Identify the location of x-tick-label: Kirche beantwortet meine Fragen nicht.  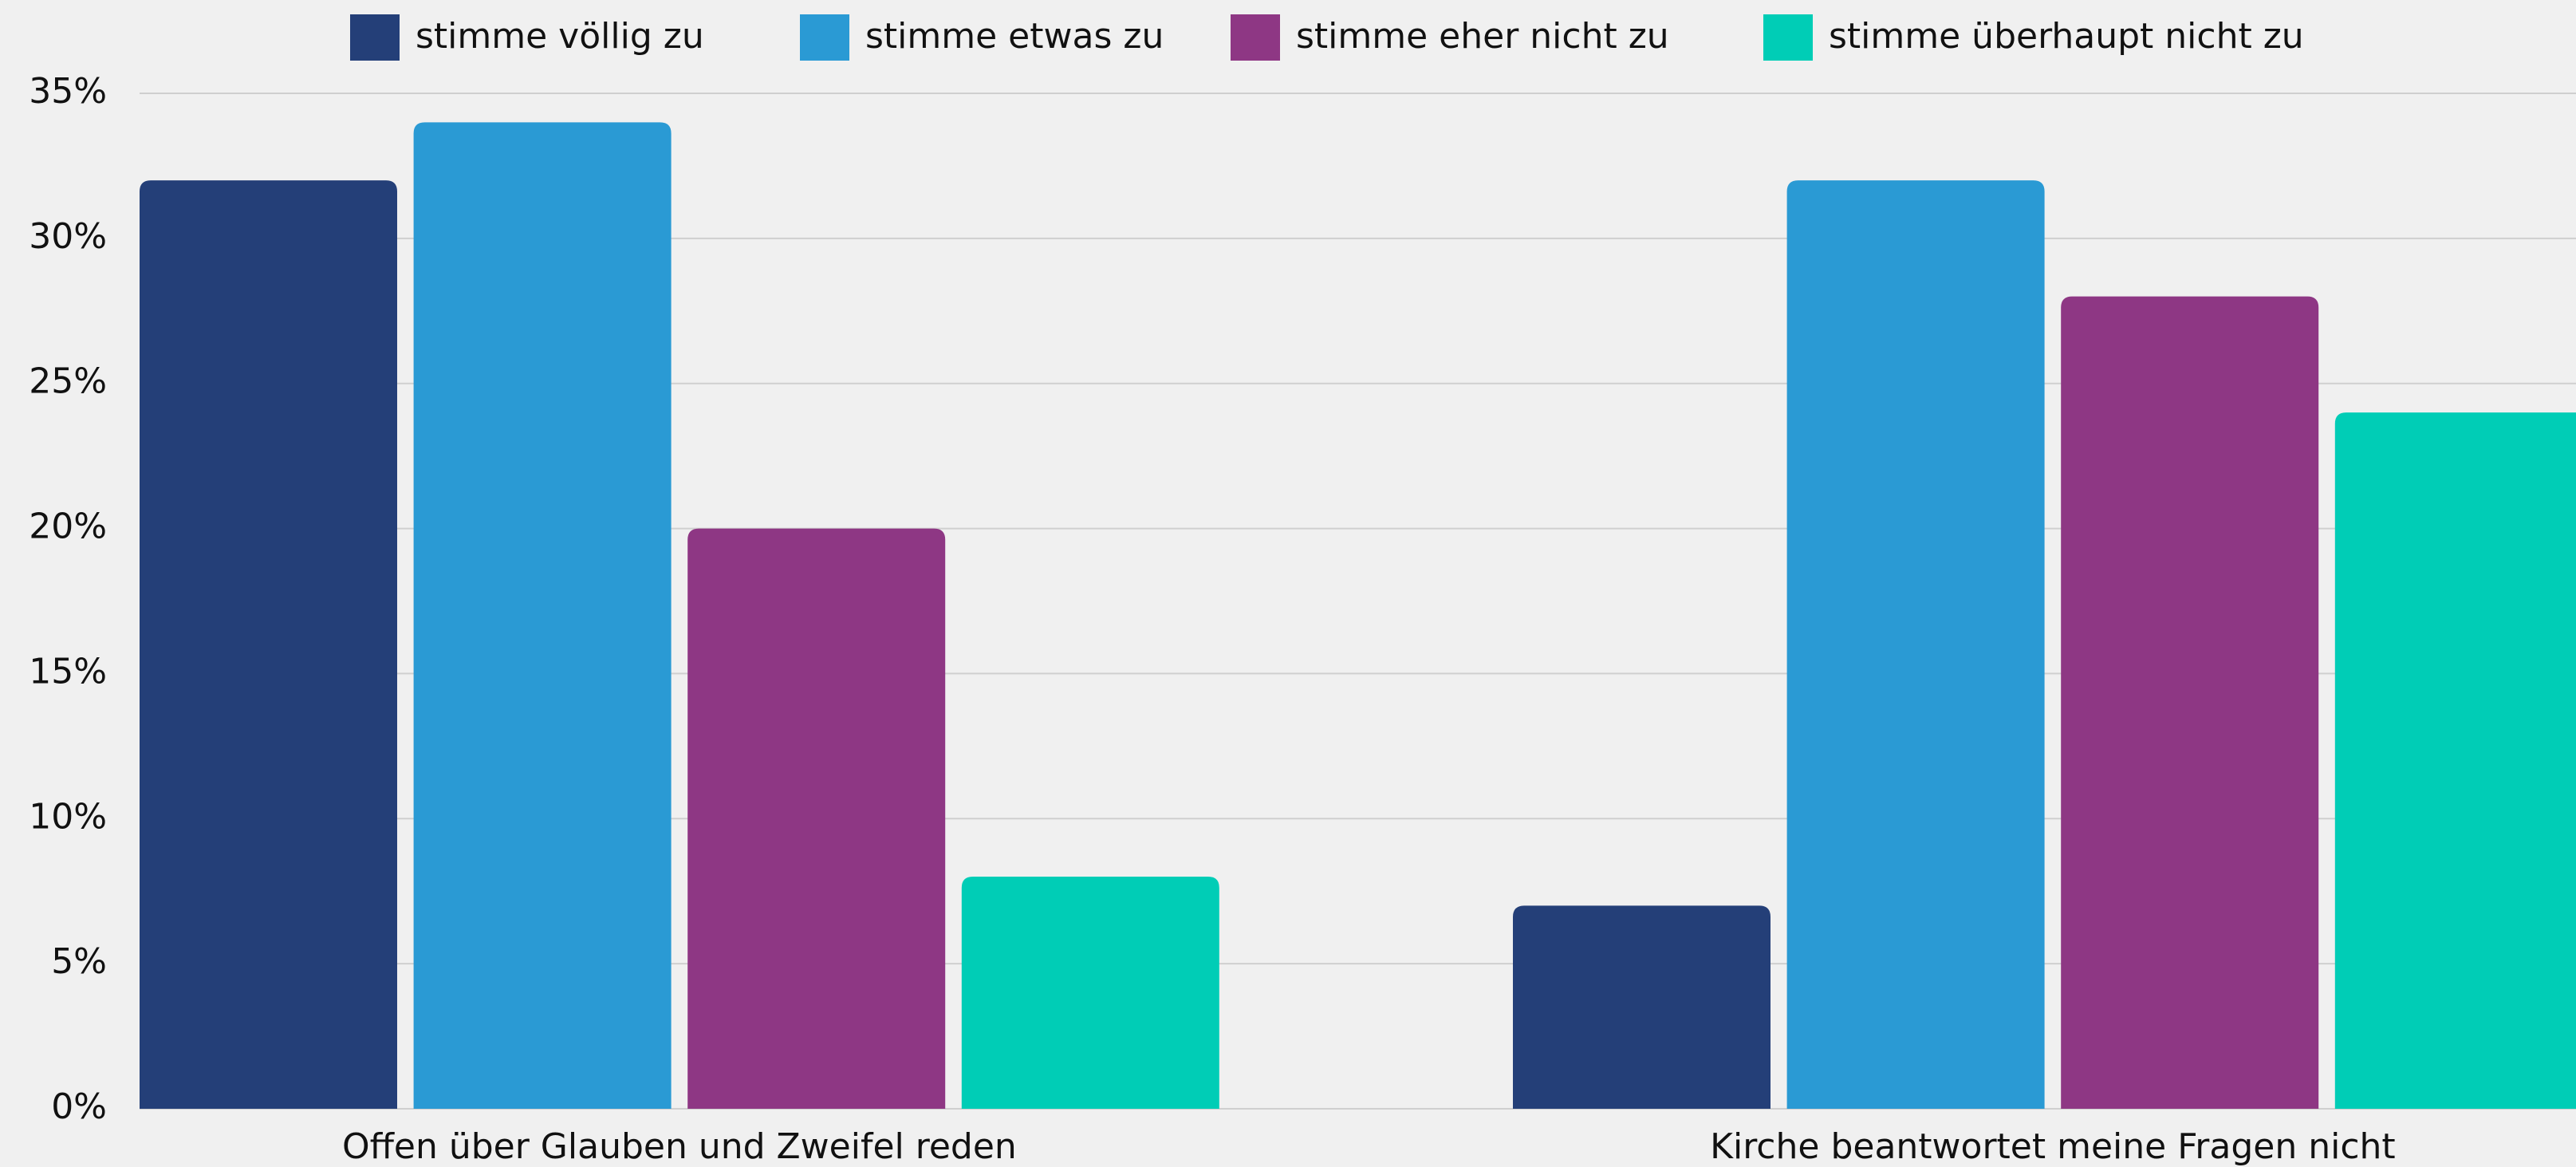
(2053, 1146).